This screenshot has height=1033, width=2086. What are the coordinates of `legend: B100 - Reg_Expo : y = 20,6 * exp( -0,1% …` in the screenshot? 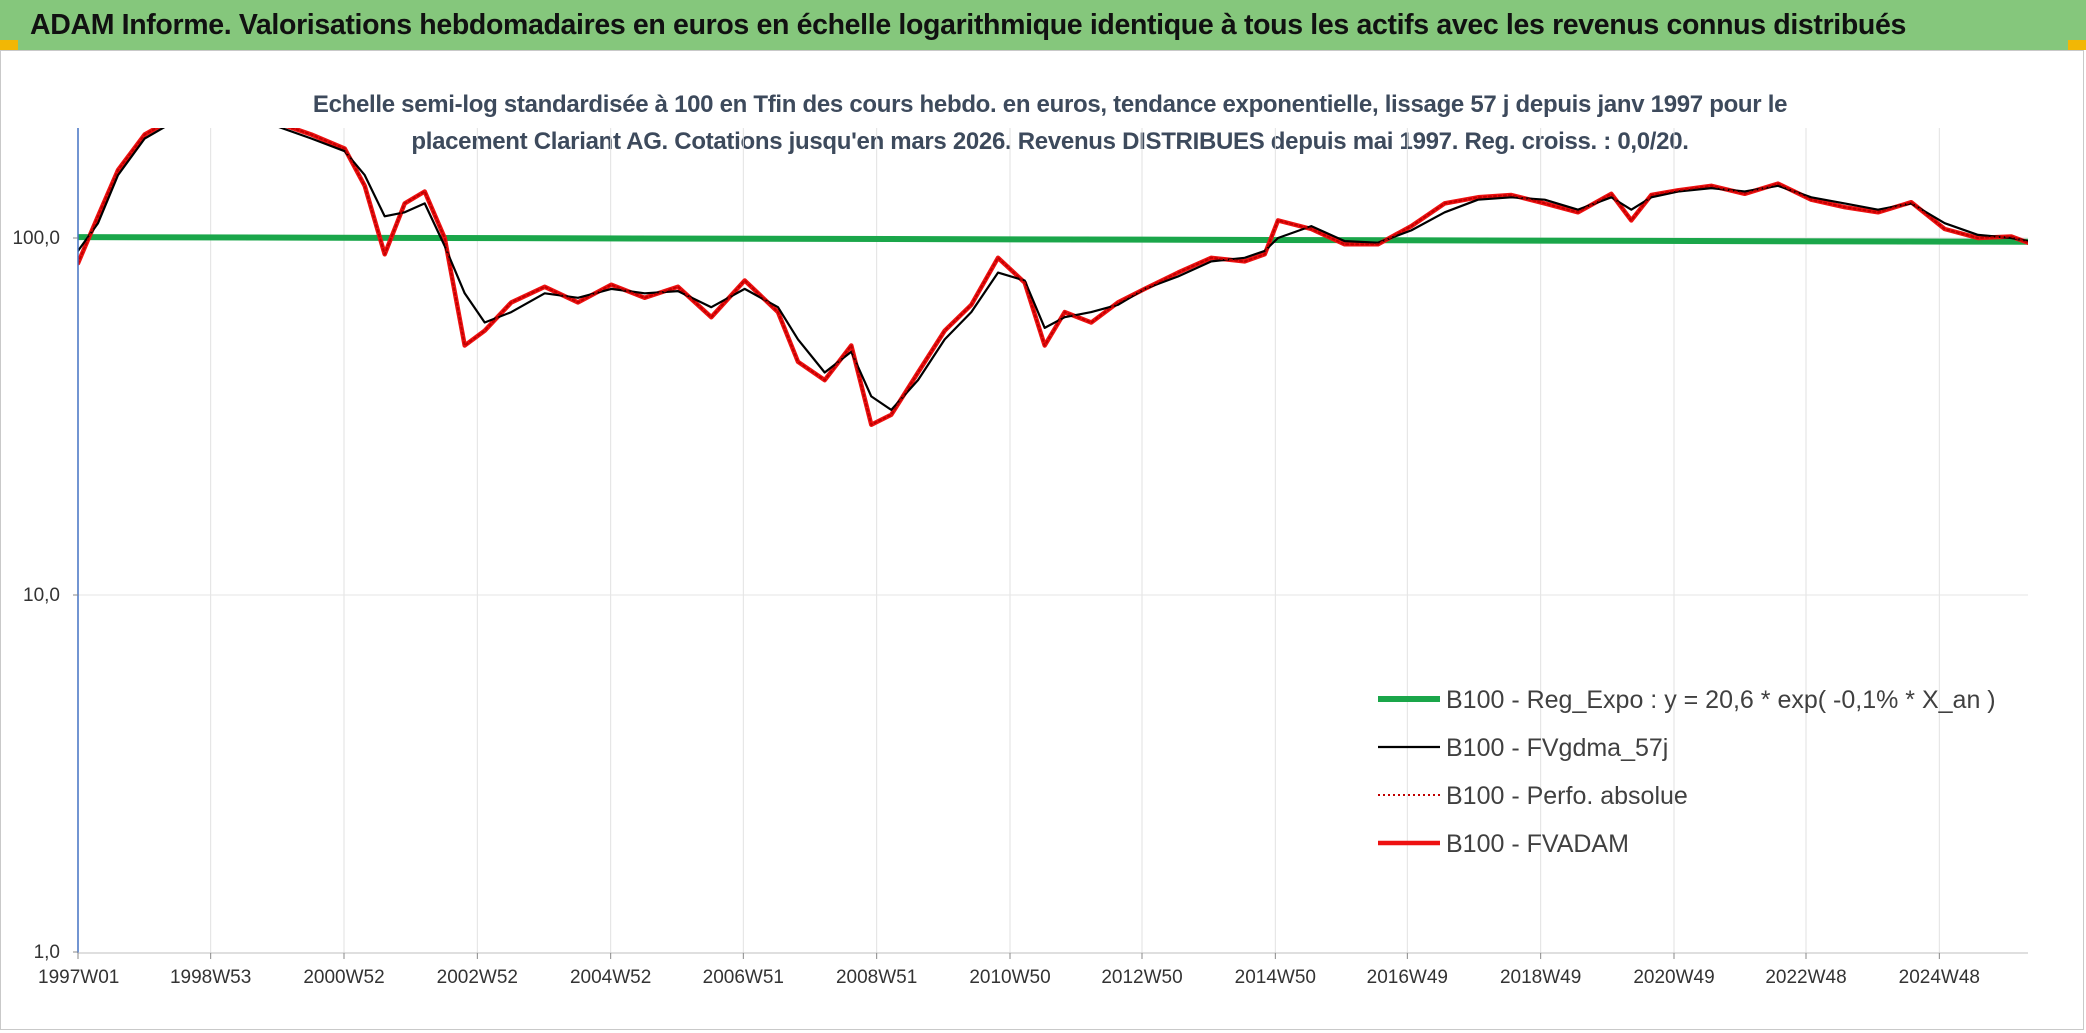 It's located at (1687, 772).